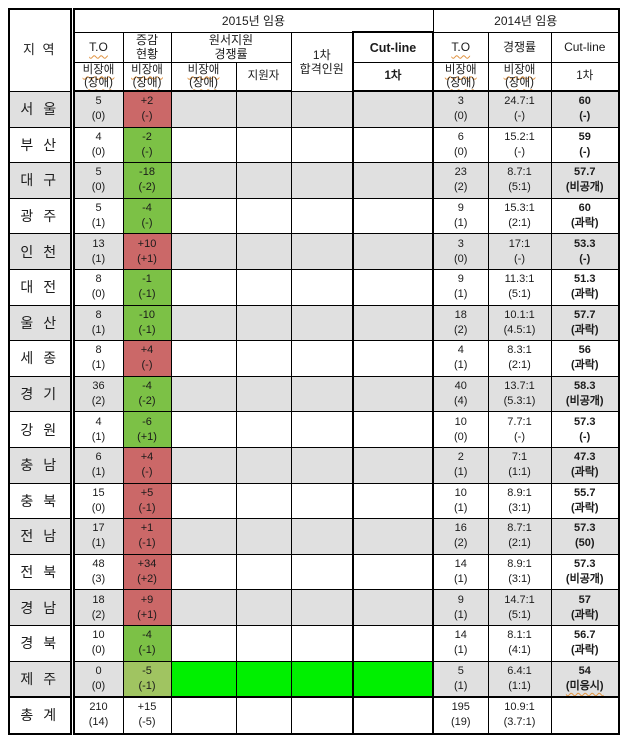 The height and width of the screenshot is (743, 630). I want to click on rate-2014-cell: 8.9:1 (3:1), so click(519, 501).